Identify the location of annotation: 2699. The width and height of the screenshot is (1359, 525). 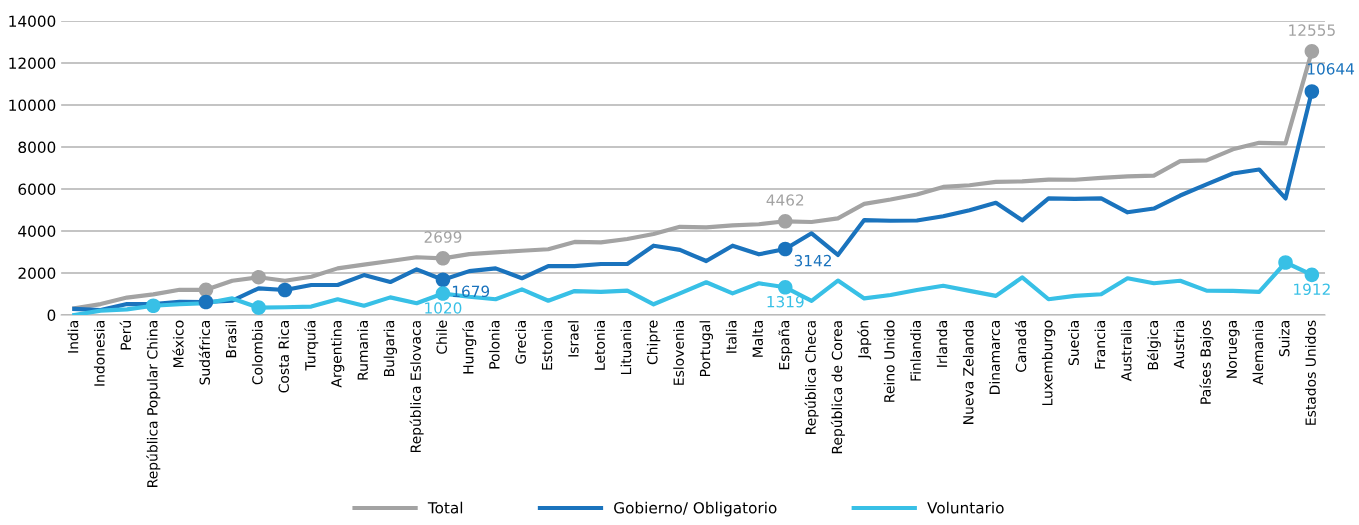
(443, 237).